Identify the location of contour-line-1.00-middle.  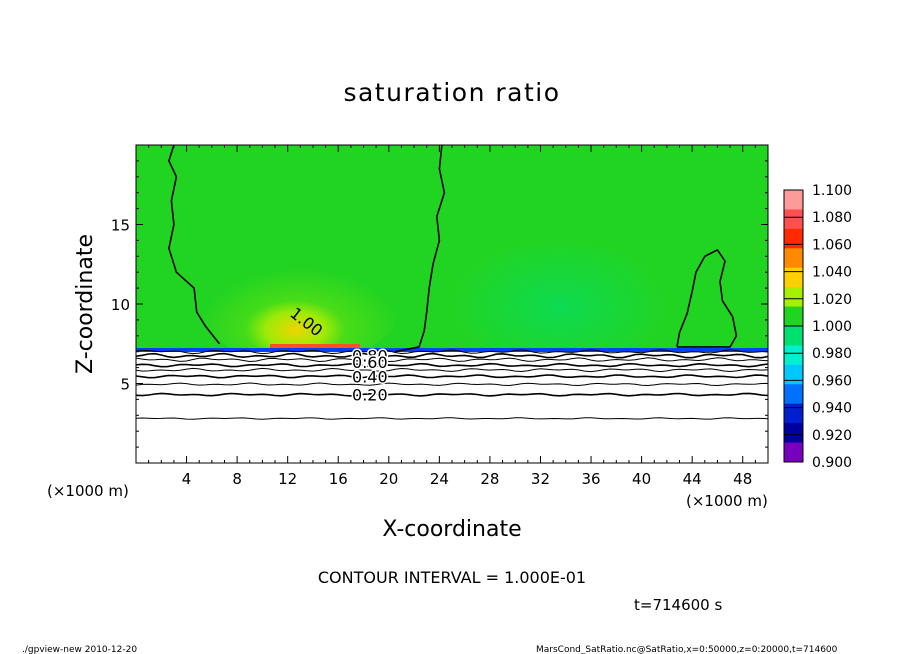
(420, 249).